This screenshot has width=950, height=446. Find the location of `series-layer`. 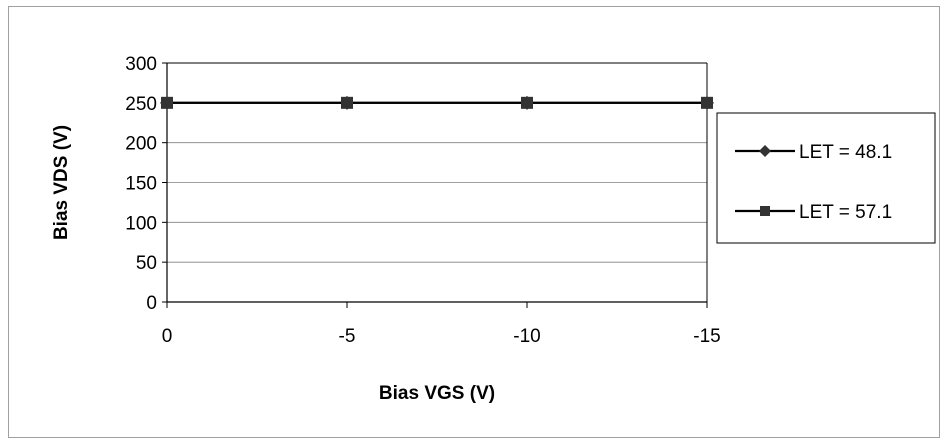

series-layer is located at coordinates (437, 102).